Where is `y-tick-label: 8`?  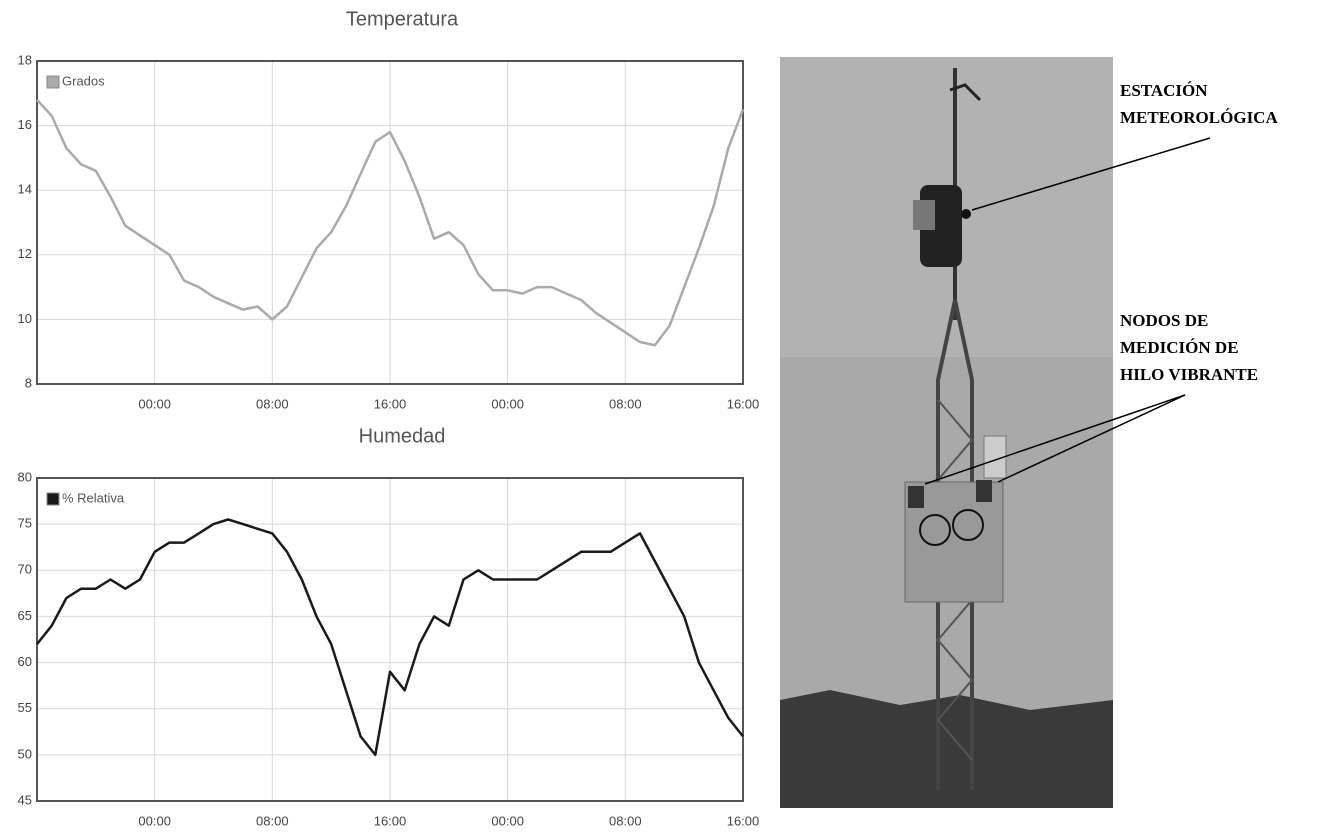 y-tick-label: 8 is located at coordinates (28, 382).